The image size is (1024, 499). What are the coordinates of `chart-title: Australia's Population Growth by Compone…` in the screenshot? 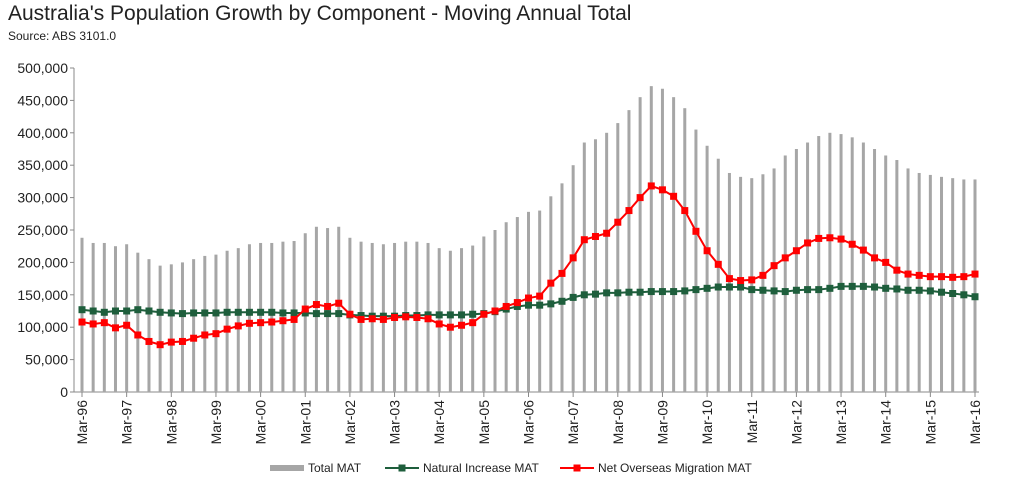 It's located at (319, 13).